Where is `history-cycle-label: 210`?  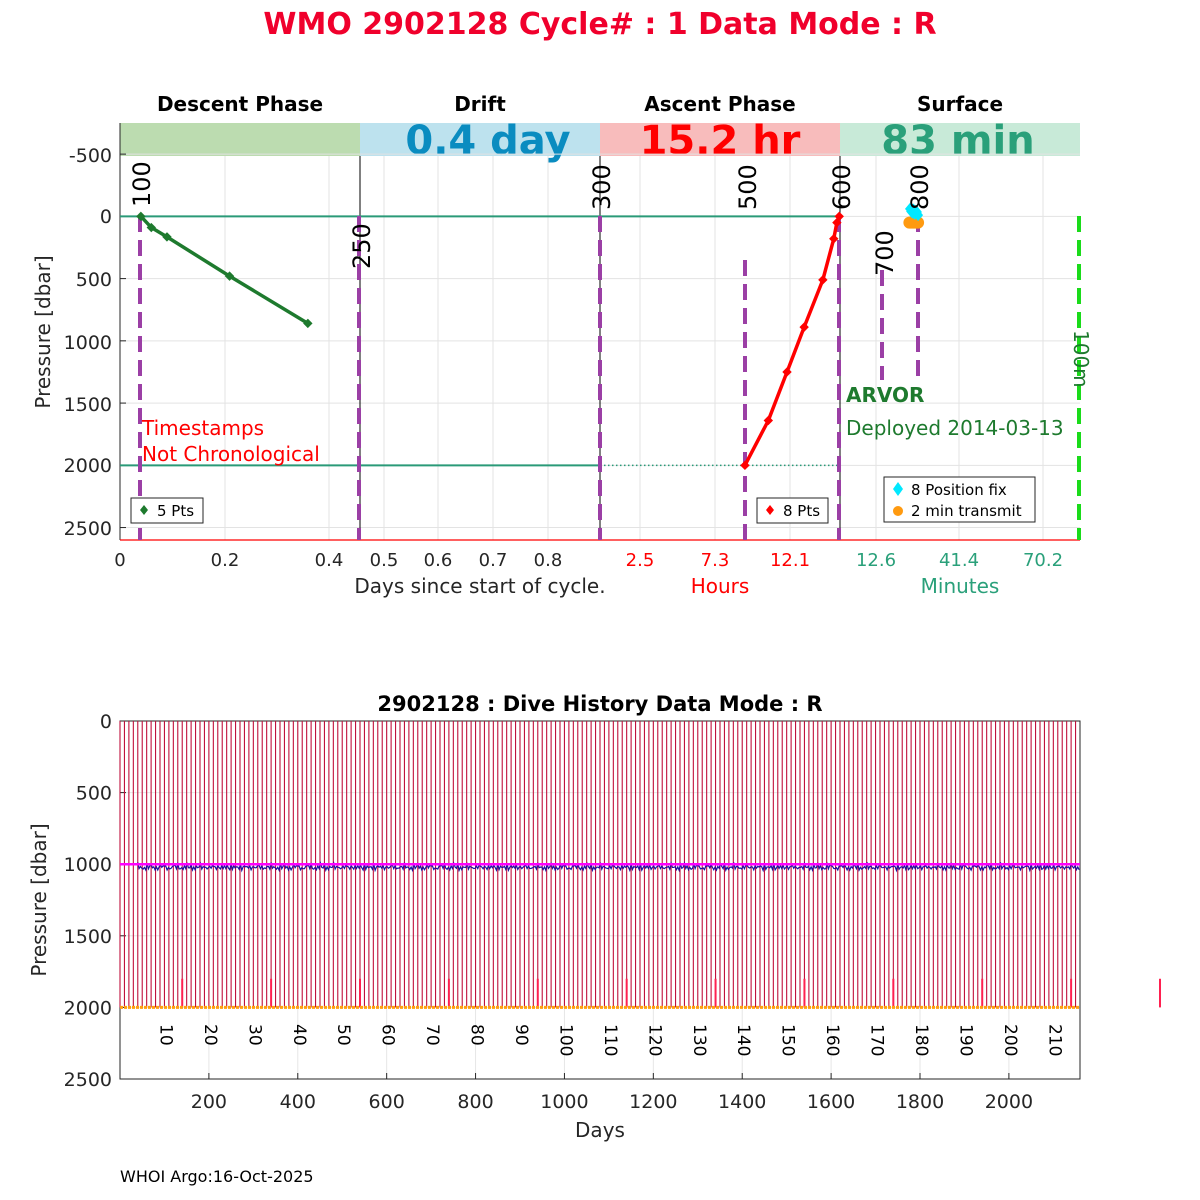
history-cycle-label: 210 is located at coordinates (1054, 1040).